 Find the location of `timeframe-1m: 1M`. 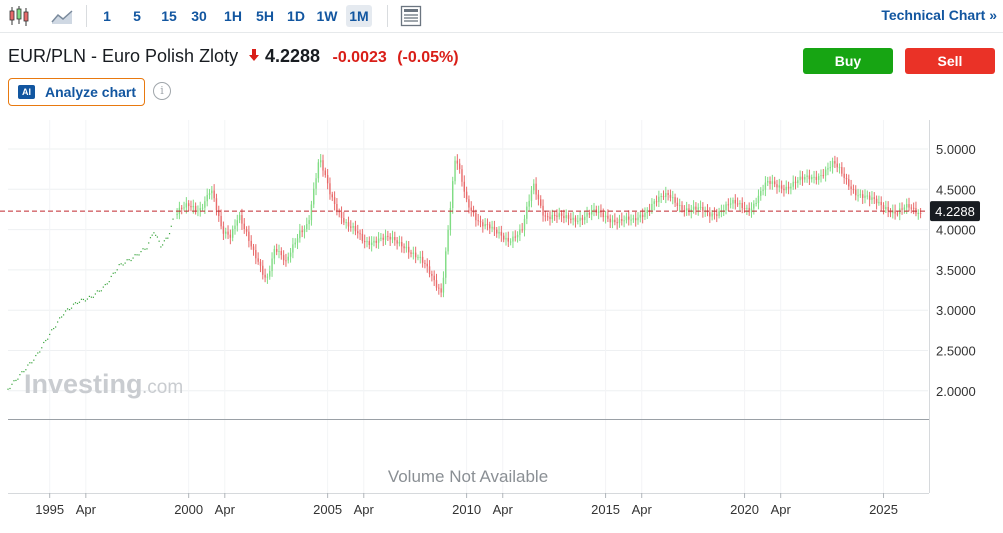

timeframe-1m: 1M is located at coordinates (359, 16).